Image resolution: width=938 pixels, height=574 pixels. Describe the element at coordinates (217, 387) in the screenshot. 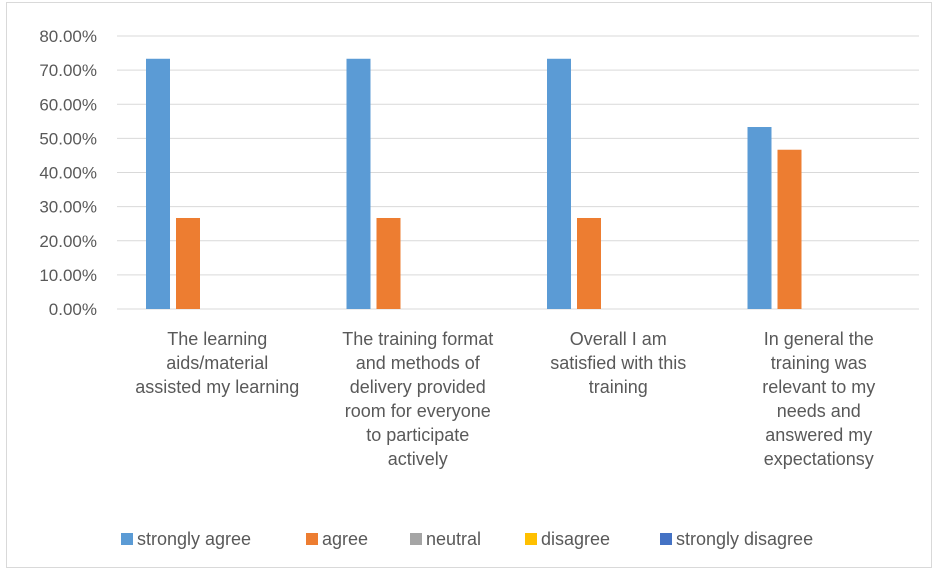

I see `x-category-label: assisted my learning` at that location.